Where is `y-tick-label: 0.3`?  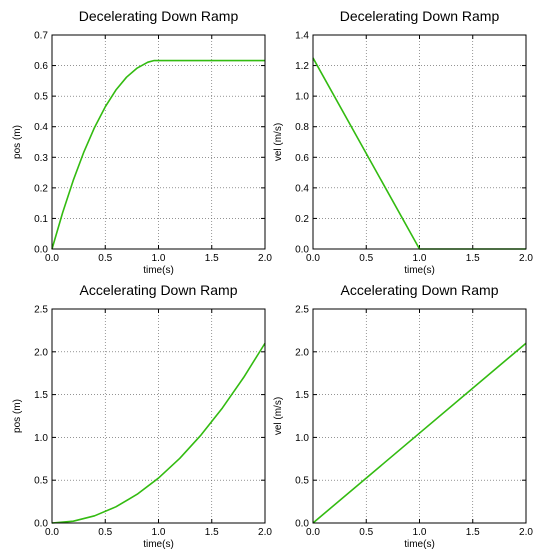 y-tick-label: 0.3 is located at coordinates (41, 158).